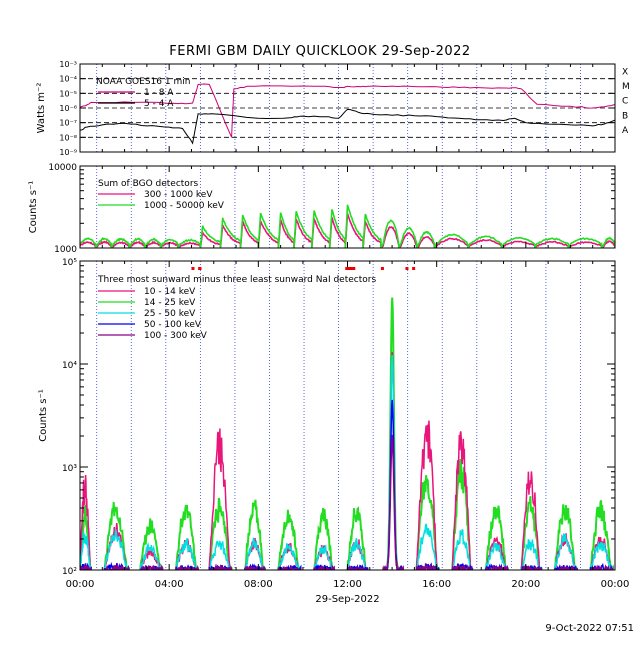  What do you see at coordinates (69, 366) in the screenshot?
I see `y-tick-label-nai: 10⁴` at bounding box center [69, 366].